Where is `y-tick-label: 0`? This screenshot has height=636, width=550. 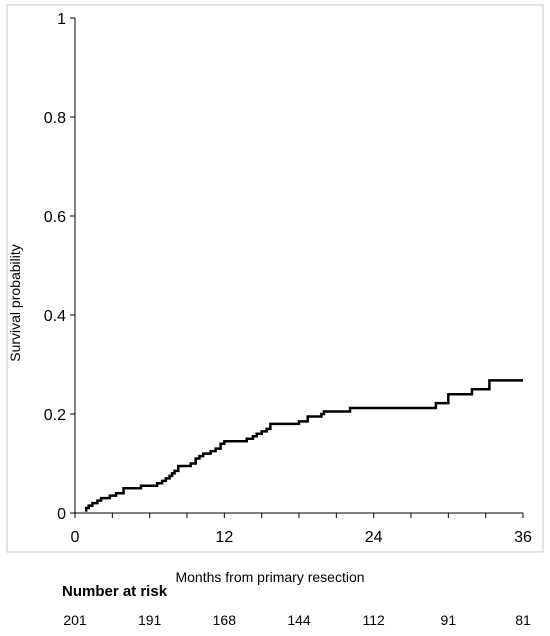
y-tick-label: 0 is located at coordinates (61, 514).